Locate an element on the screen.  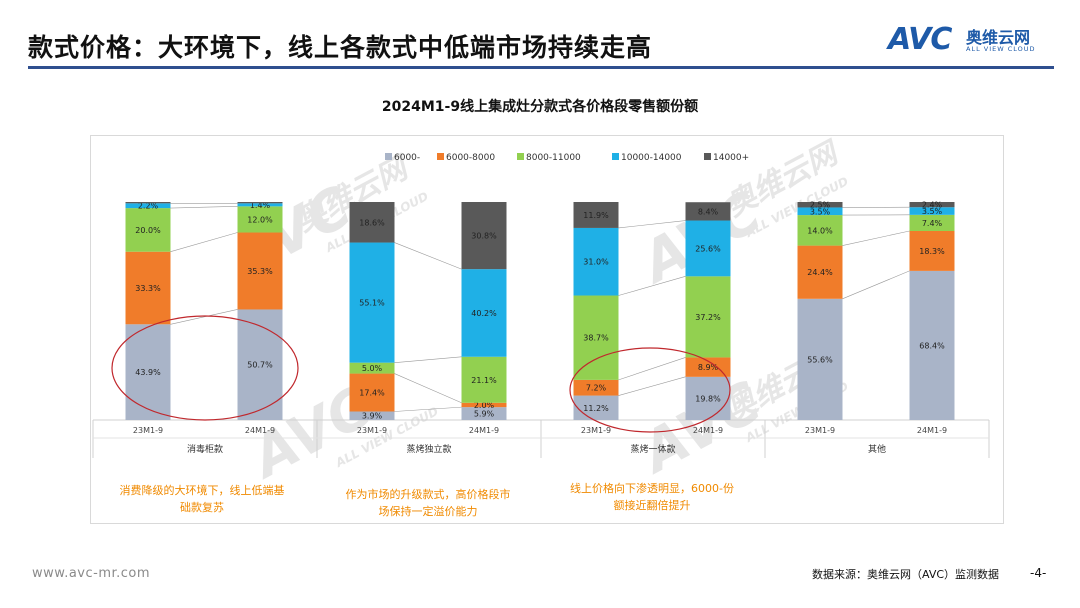
data-label: 12.0% is located at coordinates (260, 219).